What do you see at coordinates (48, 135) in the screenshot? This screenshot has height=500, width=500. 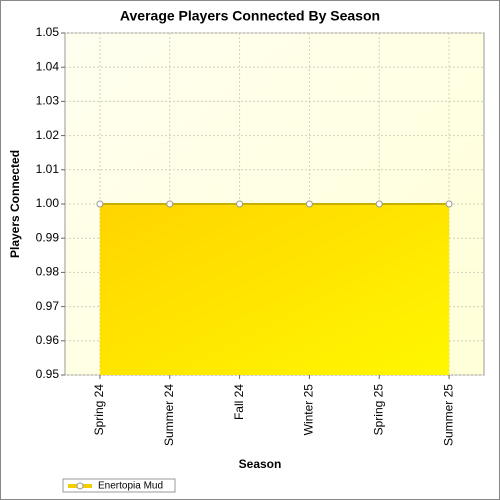 I see `y-tick-label: 1.02` at bounding box center [48, 135].